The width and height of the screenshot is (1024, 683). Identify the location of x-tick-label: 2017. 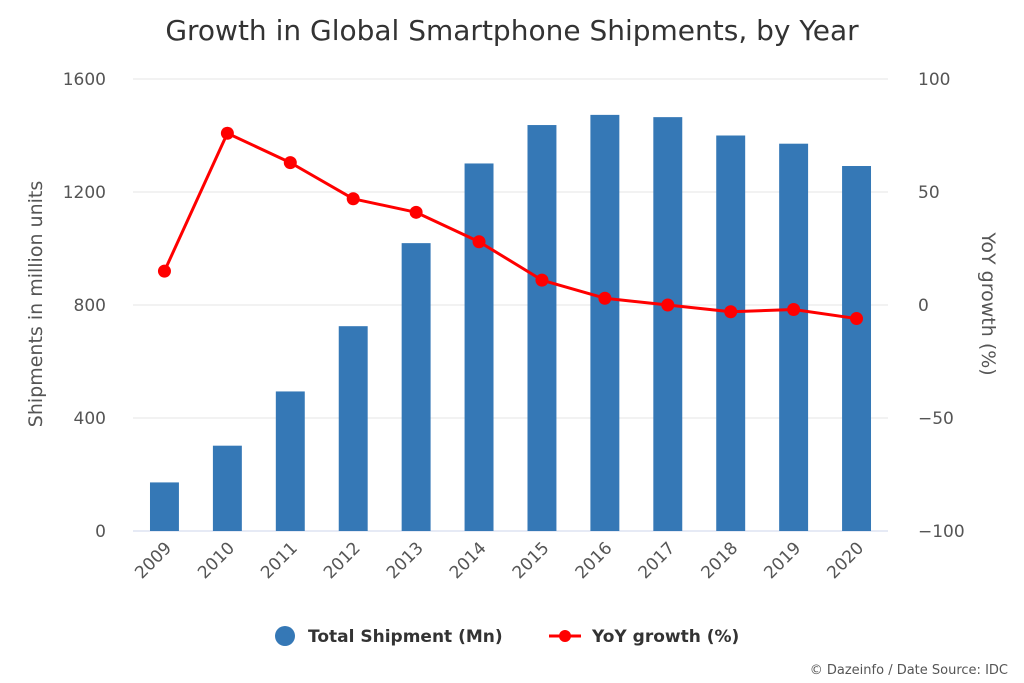
(657, 560).